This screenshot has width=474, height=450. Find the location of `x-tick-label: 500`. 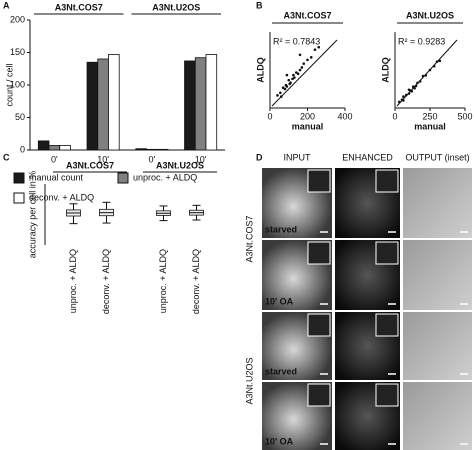

x-tick-label: 500 is located at coordinates (464, 116).